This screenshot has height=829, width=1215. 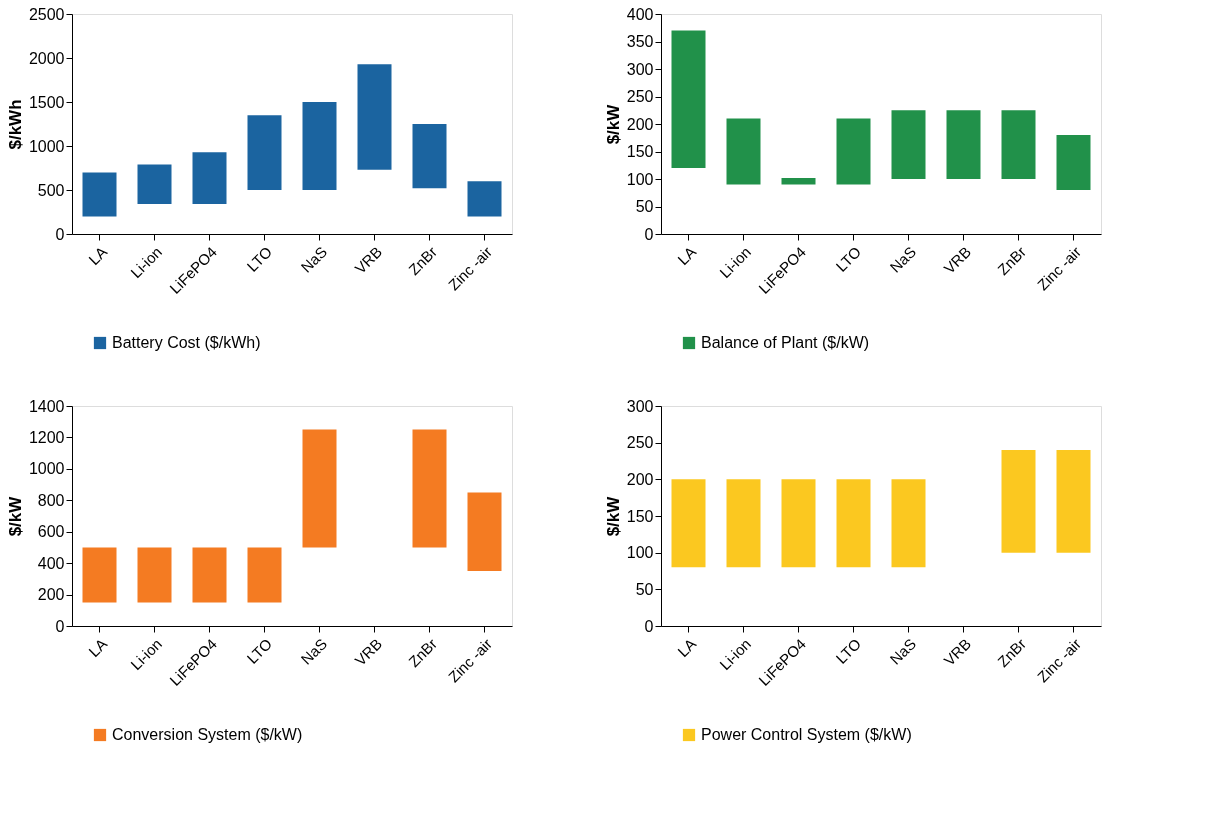 I want to click on y-tick-label: 2500, so click(x=46, y=14).